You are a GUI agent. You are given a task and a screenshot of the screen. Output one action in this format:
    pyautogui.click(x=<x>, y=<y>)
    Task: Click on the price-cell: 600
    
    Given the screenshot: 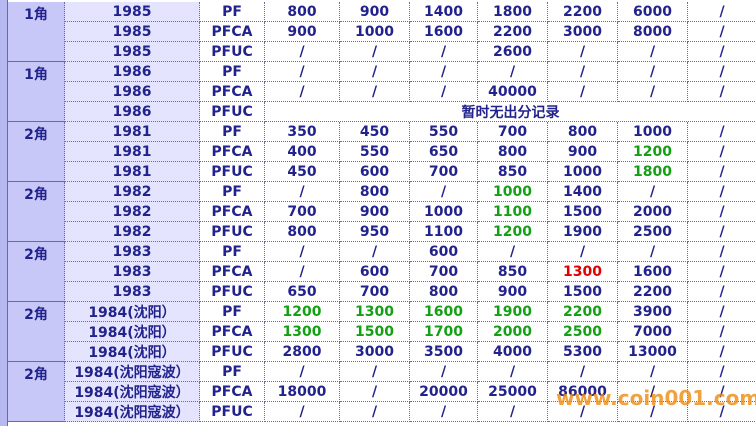 What is the action you would take?
    pyautogui.click(x=375, y=272)
    